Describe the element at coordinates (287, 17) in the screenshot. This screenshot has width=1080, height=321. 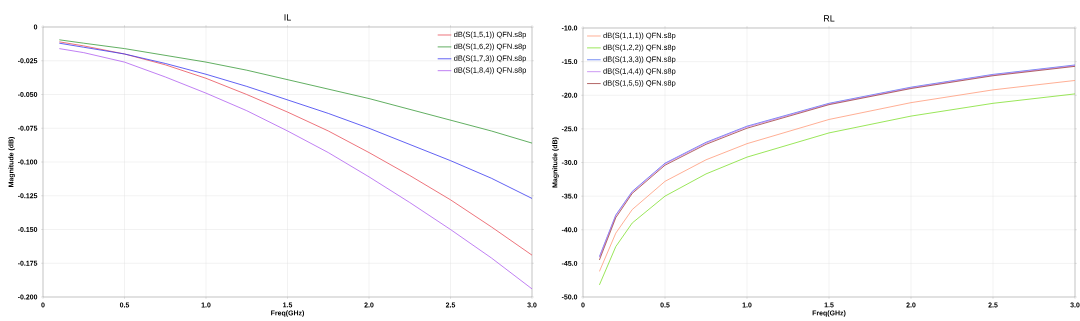
I see `chart-title: IL` at that location.